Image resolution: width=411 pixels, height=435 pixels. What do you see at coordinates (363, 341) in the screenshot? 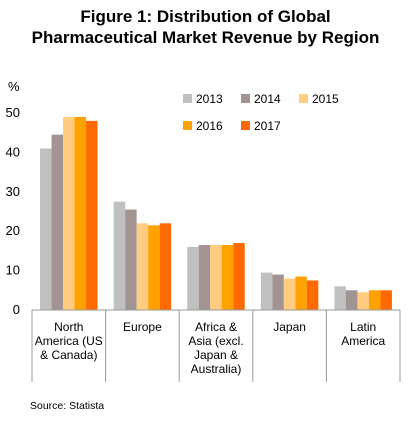
I see `category-label: America` at bounding box center [363, 341].